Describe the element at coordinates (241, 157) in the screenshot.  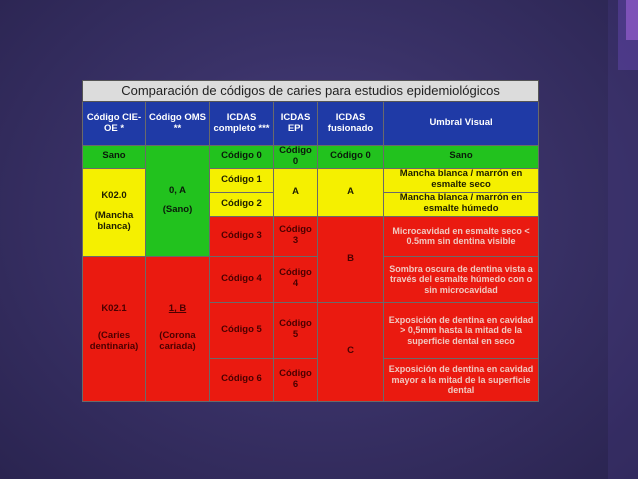
I see `cell-sano-icdas: Código 0` at that location.